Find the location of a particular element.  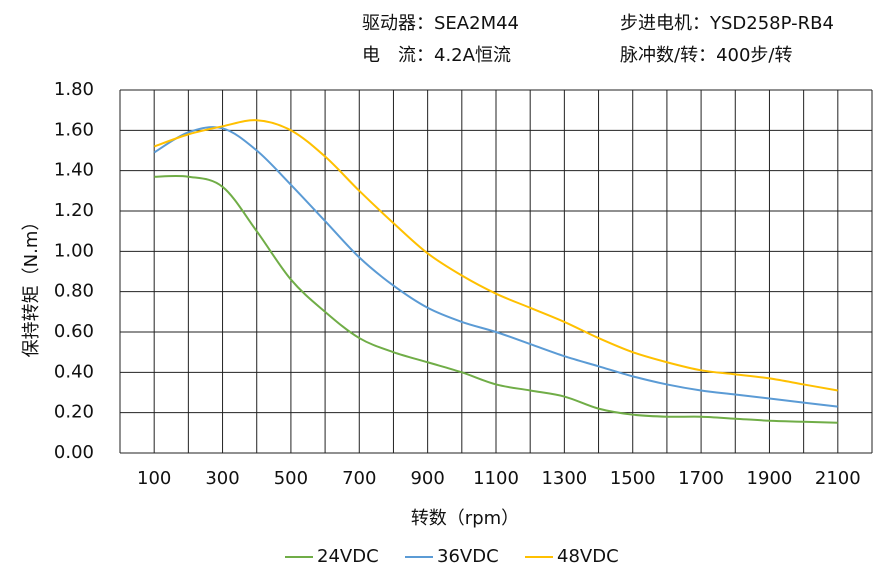

x-tick-label: 1500 is located at coordinates (633, 478).